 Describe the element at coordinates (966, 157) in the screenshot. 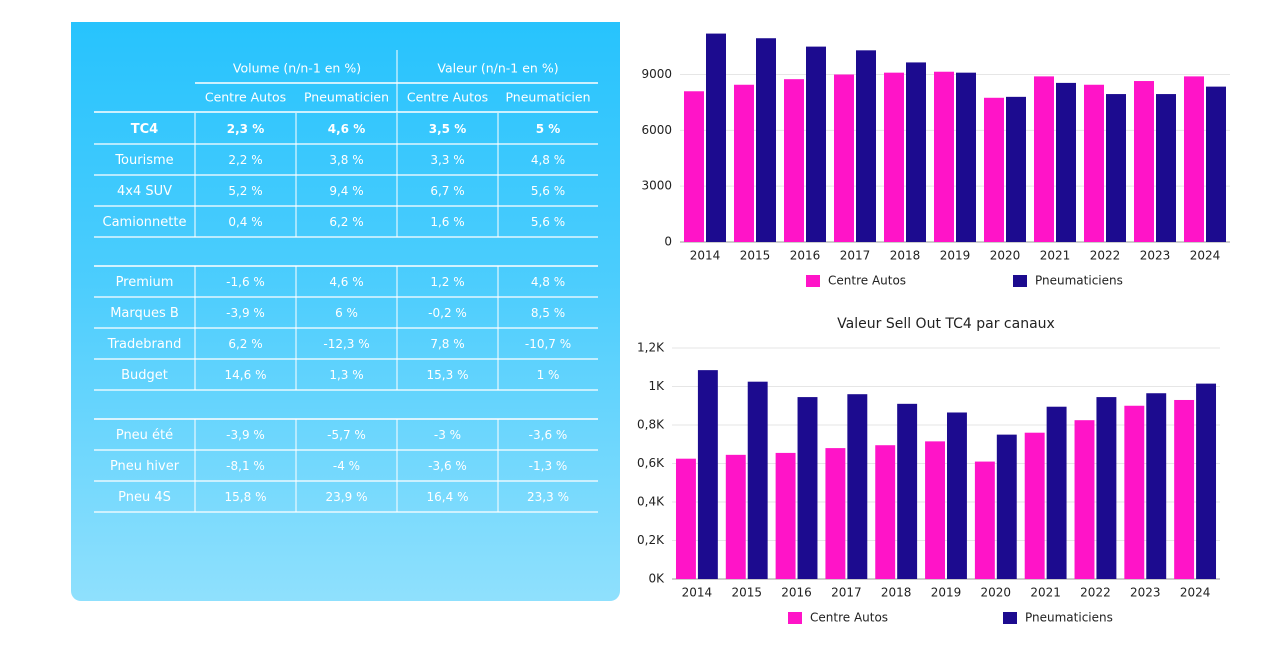

I see `bar-pneumaticiens-2019` at that location.